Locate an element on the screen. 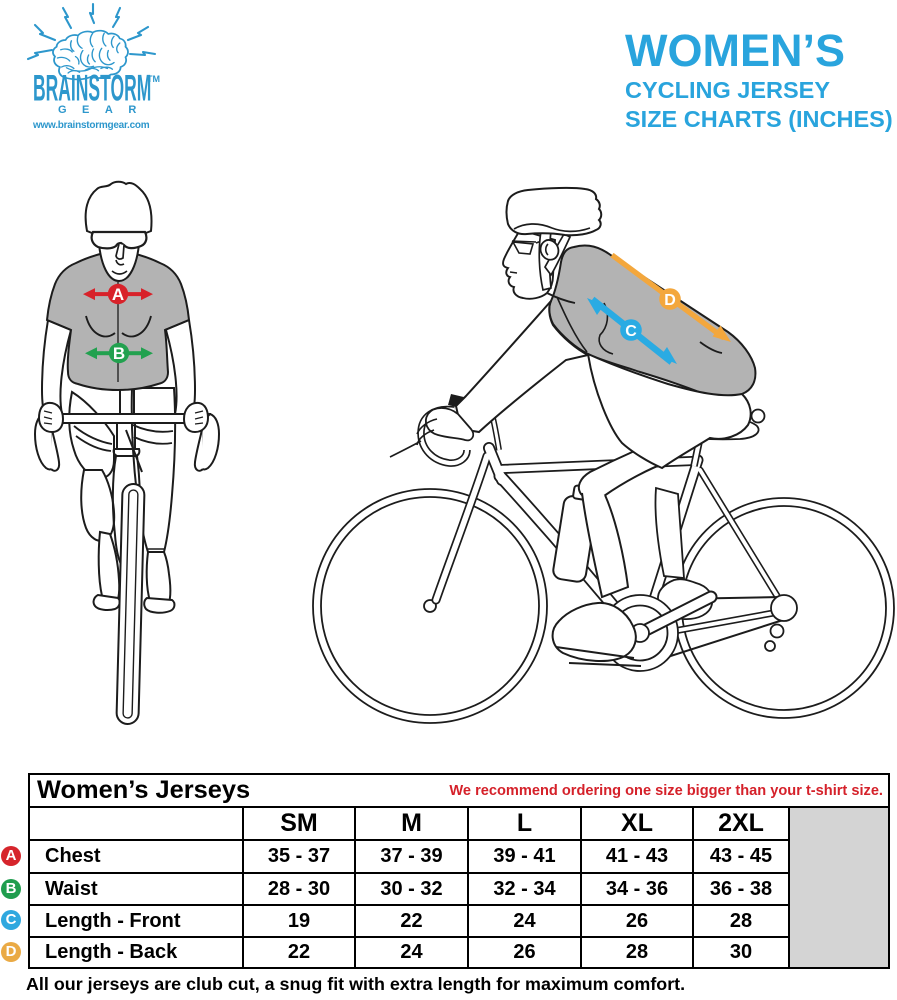 This screenshot has height=1000, width=897. svg-text: A is located at coordinates (118, 294).